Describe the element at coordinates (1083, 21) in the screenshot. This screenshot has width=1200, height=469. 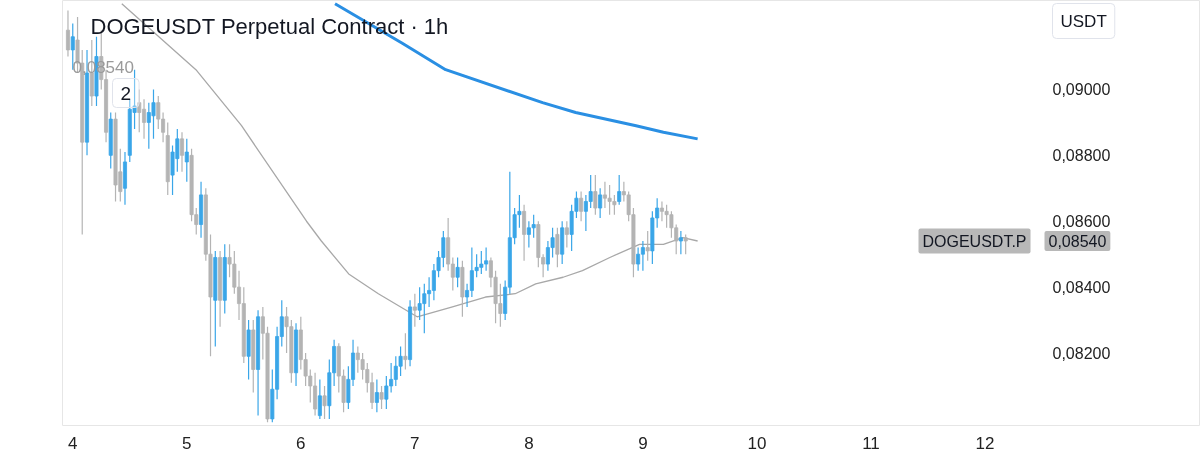
I see `annotation: USDT` at that location.